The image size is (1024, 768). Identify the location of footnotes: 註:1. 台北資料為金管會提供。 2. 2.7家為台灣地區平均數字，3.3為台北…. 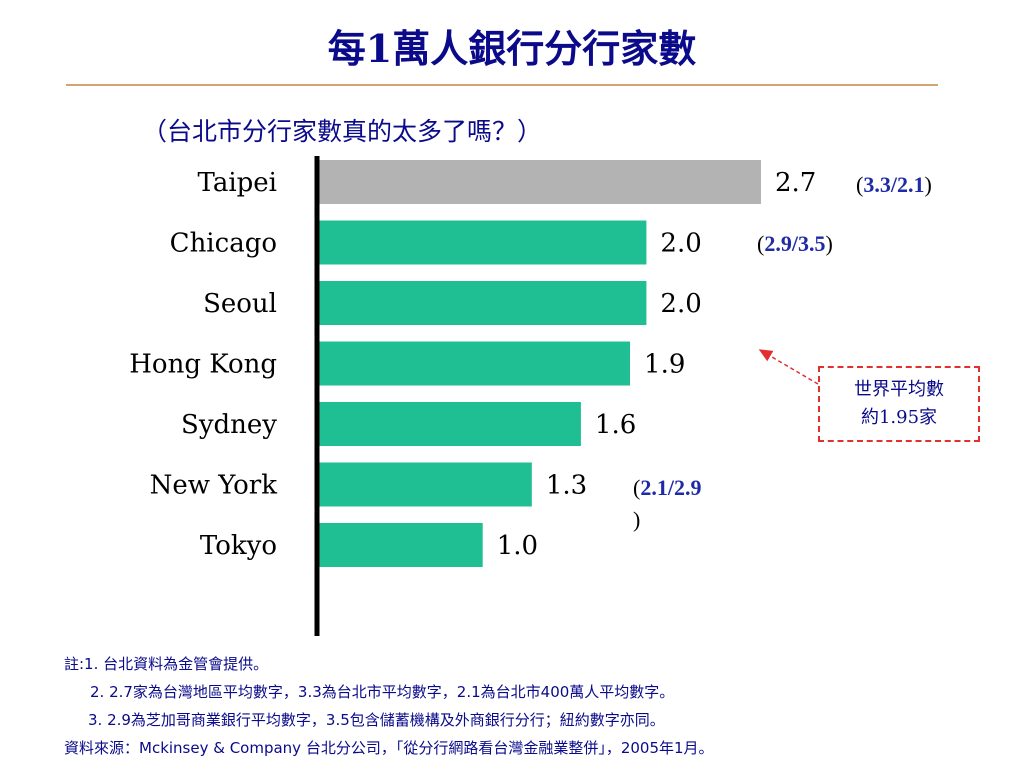
(544, 706).